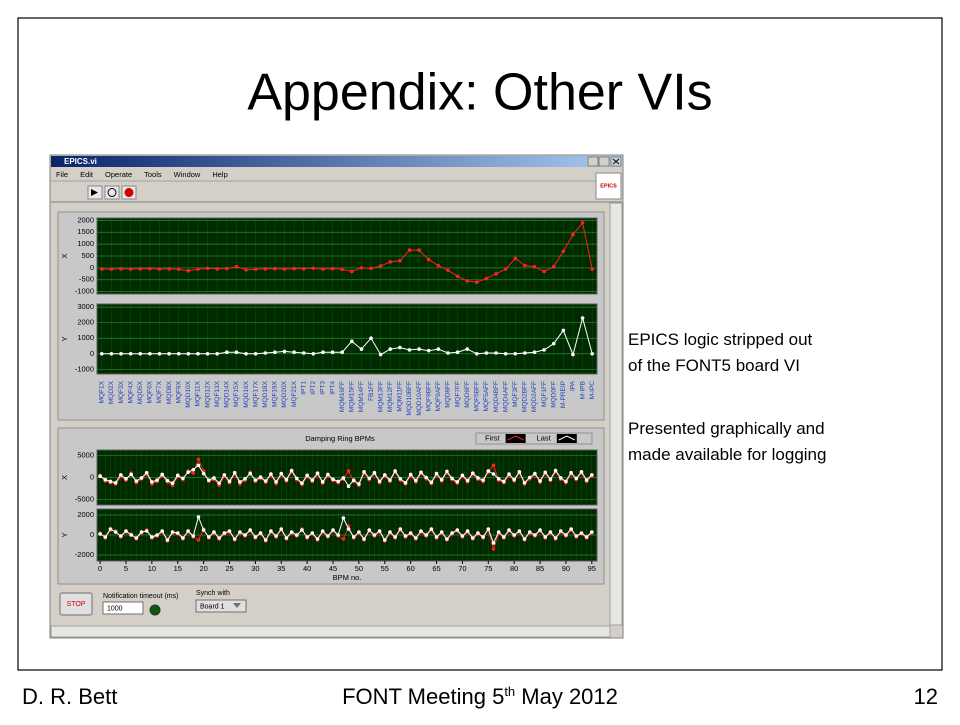 The height and width of the screenshot is (725, 960). What do you see at coordinates (515, 394) in the screenshot?
I see `category-label: MQF3FF` at bounding box center [515, 394].